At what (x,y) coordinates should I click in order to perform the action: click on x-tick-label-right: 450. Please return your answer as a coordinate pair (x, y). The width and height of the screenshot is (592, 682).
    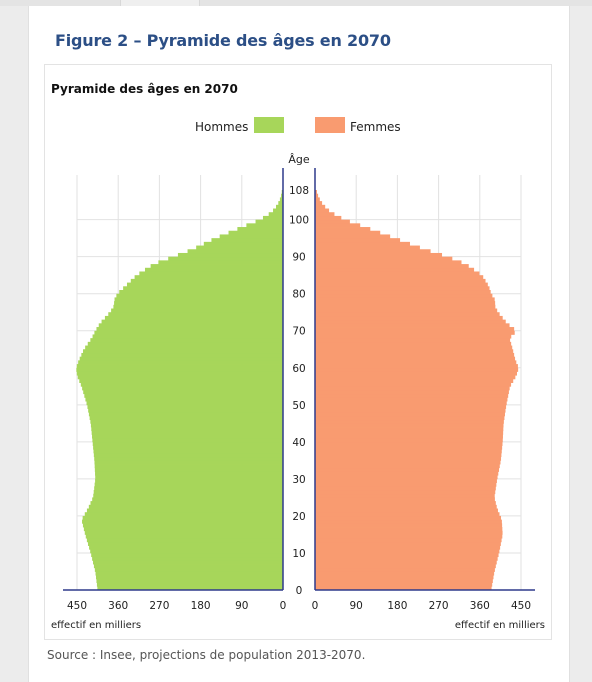
    Looking at the image, I should click on (521, 606).